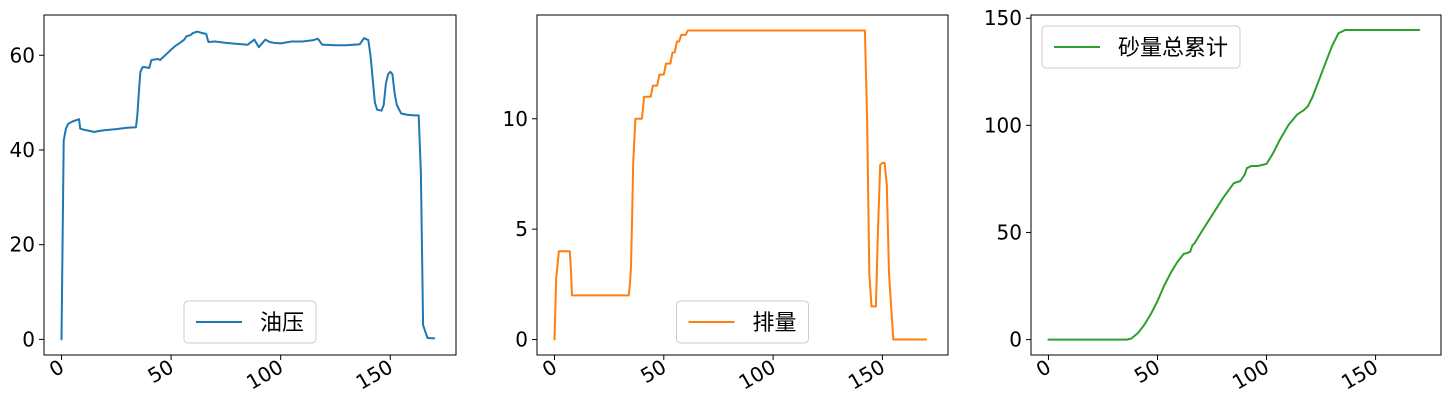 This screenshot has width=1449, height=411. I want to click on y-tick-label: 20, so click(22, 245).